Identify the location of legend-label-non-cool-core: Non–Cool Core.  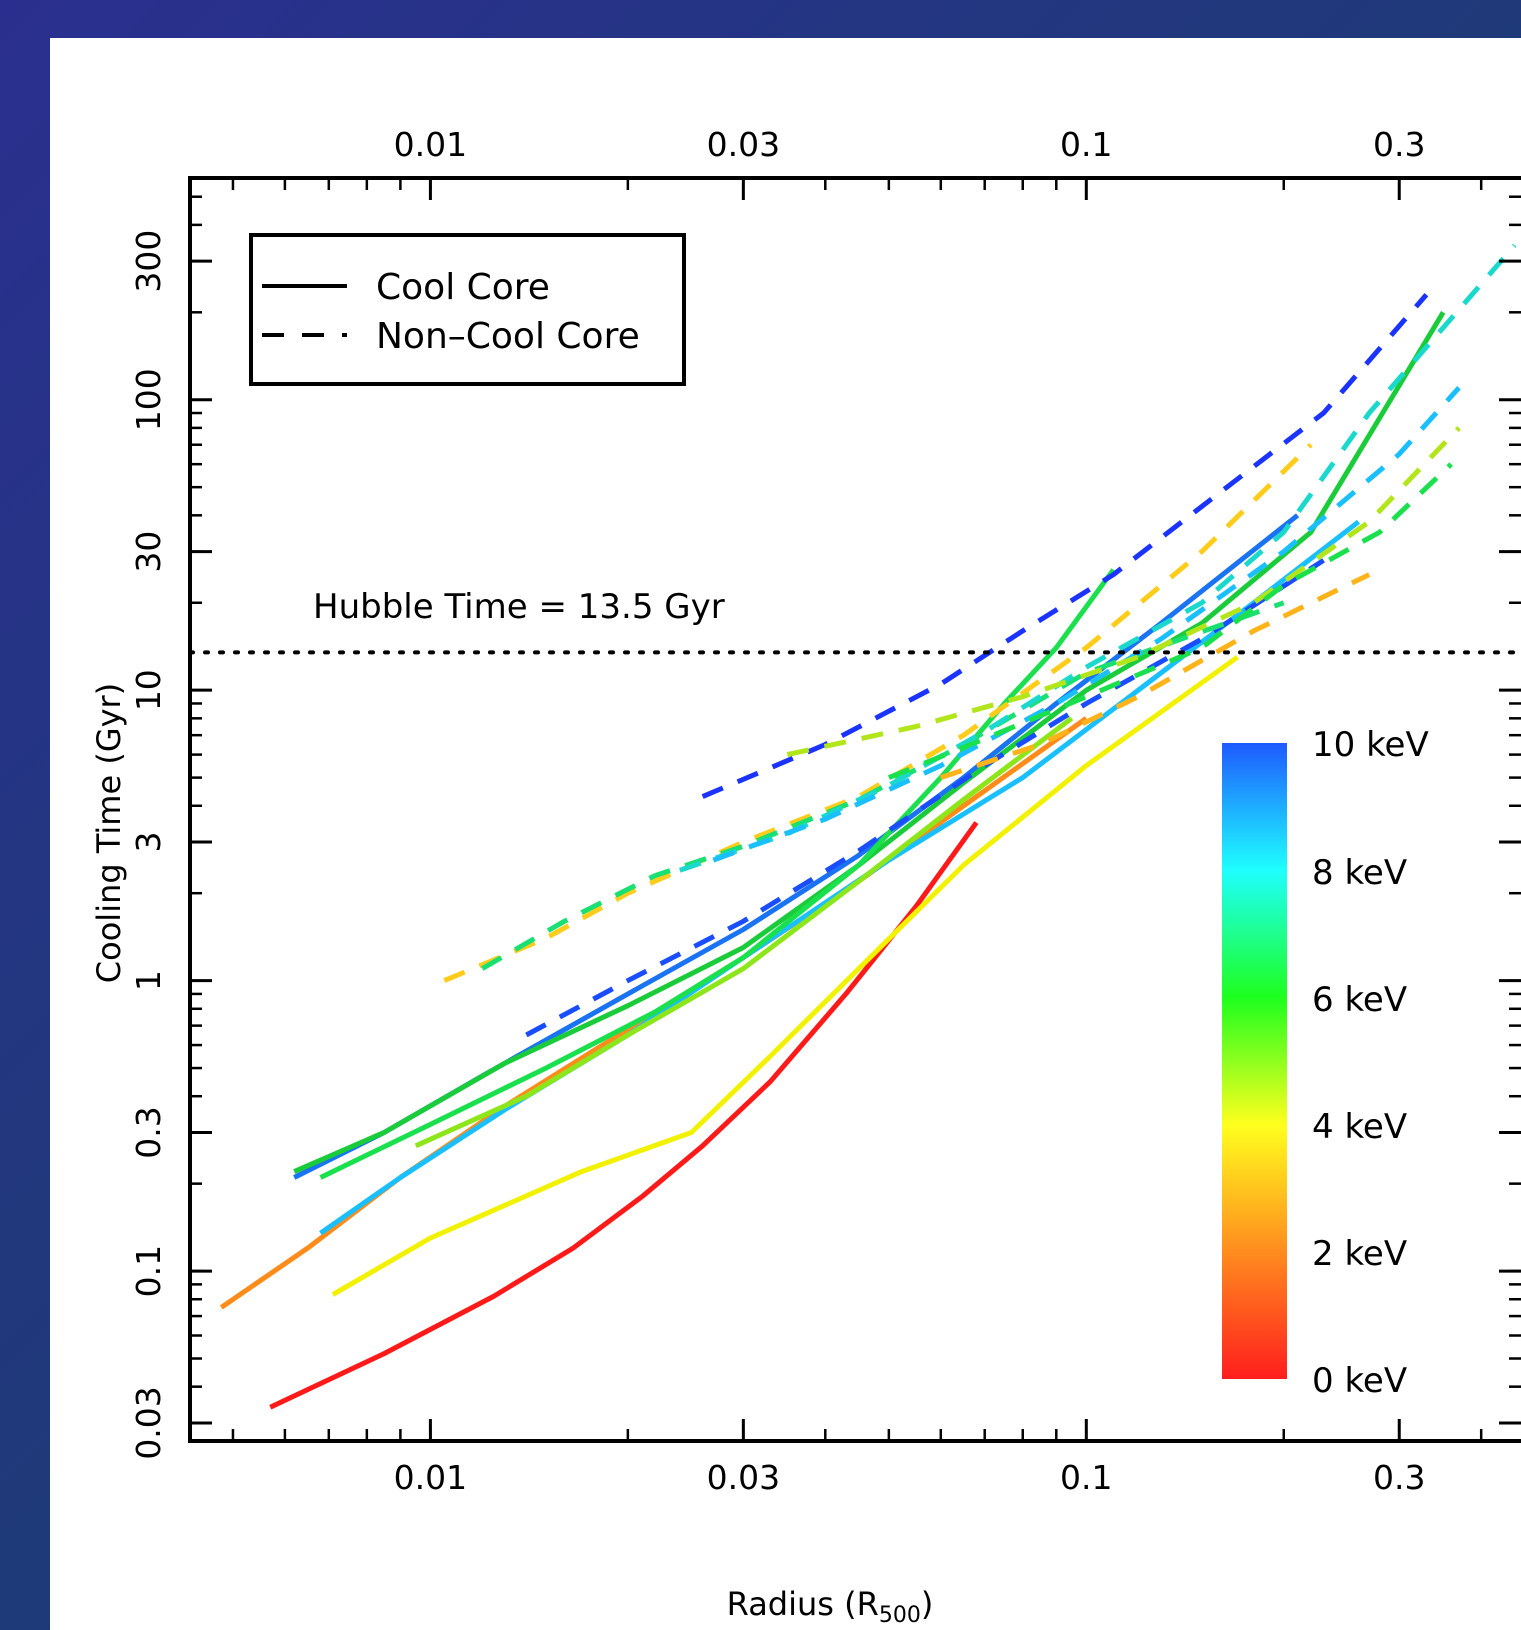
(508, 336).